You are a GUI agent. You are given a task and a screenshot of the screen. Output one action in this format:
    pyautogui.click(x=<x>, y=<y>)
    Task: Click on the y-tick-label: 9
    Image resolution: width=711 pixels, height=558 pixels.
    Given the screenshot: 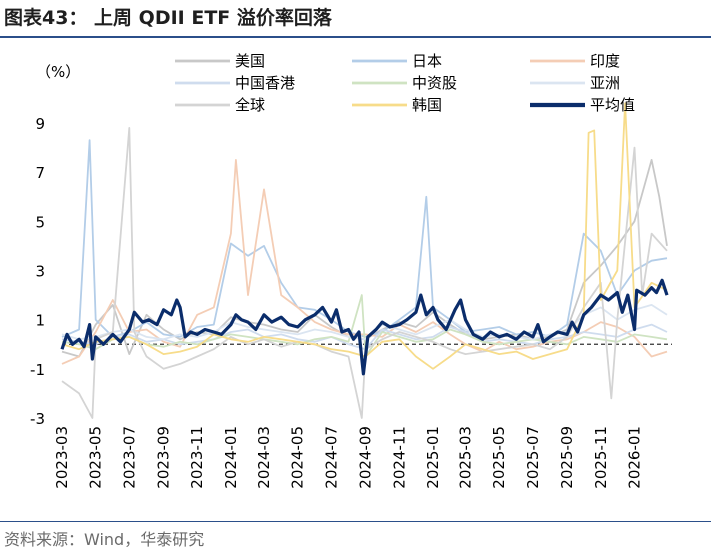 What is the action you would take?
    pyautogui.click(x=40, y=124)
    